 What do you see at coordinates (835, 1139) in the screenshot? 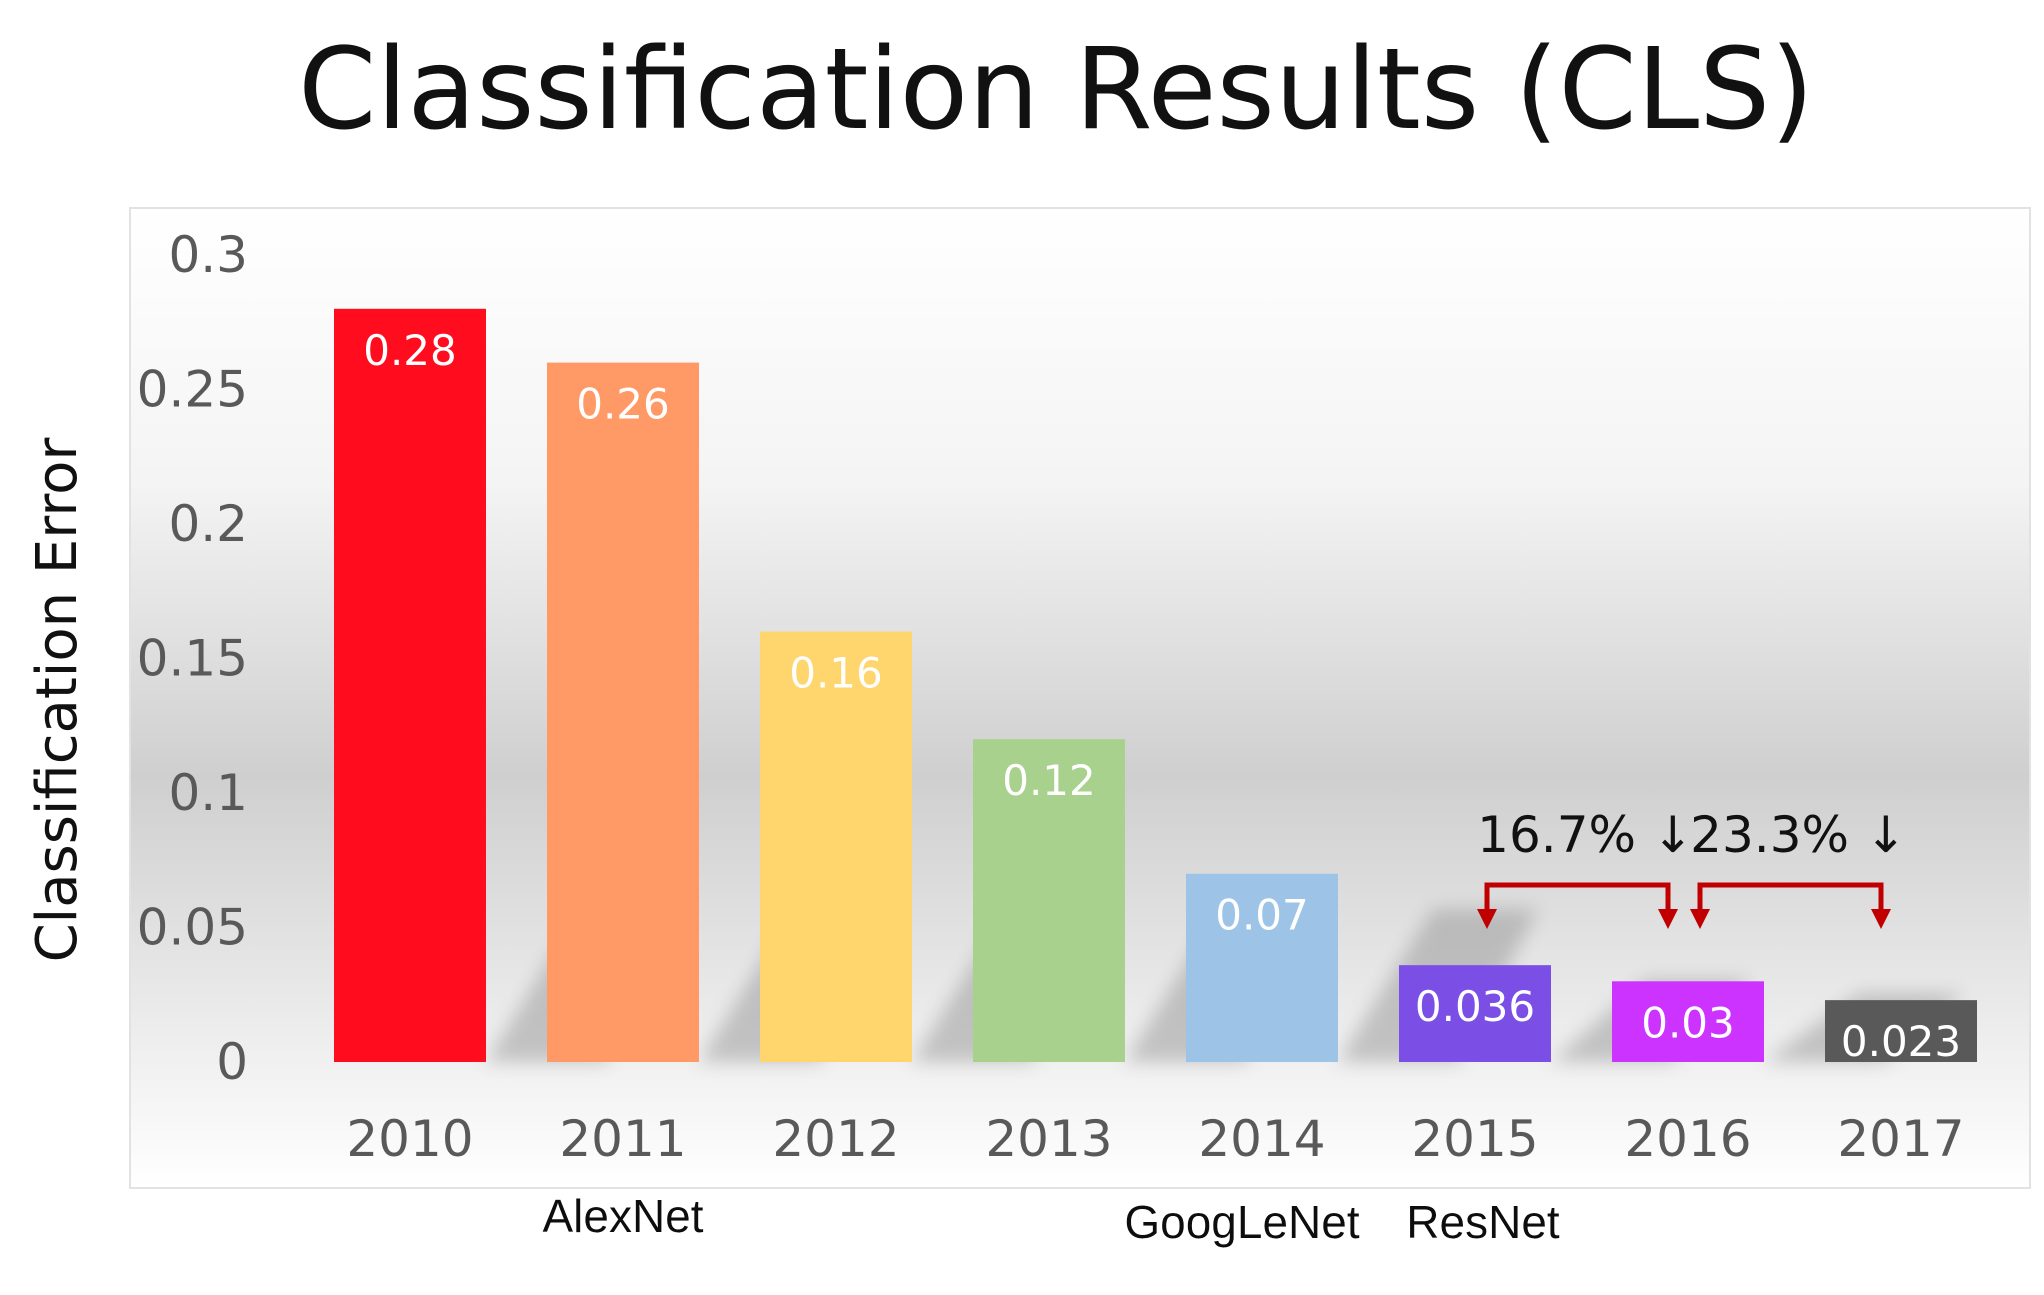
I see `x-tick-label: 2012` at bounding box center [835, 1139].